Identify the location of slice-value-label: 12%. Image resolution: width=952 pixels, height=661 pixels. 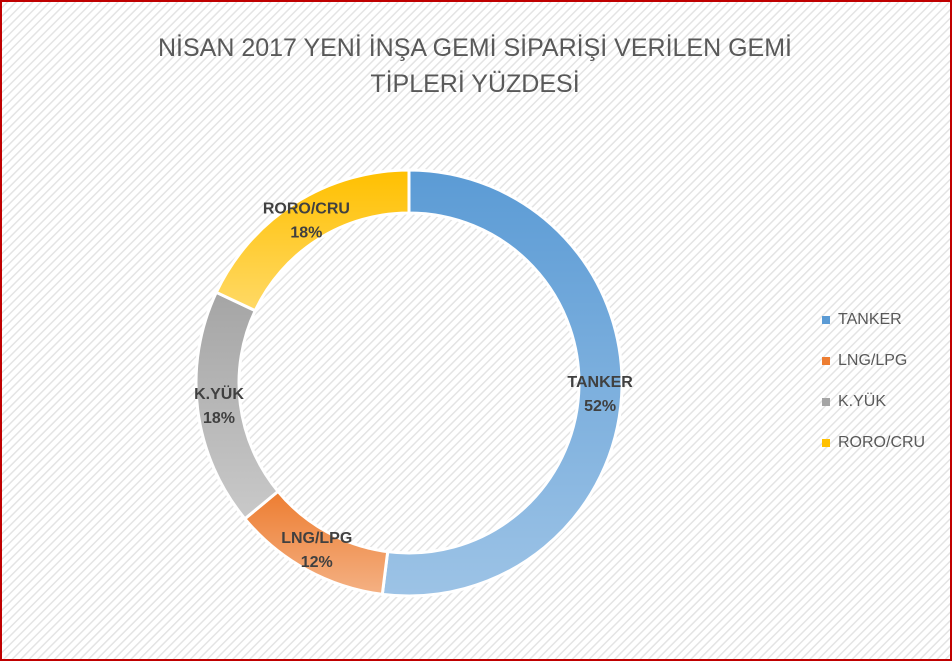
(317, 562).